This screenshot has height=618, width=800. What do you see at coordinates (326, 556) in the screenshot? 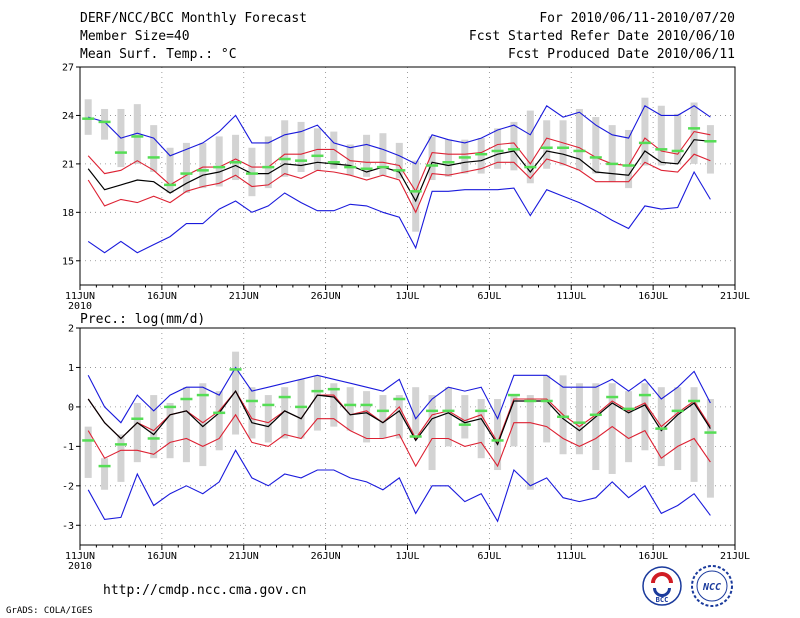
I see `precip-xtick-label: 26JUN` at bounding box center [326, 556].